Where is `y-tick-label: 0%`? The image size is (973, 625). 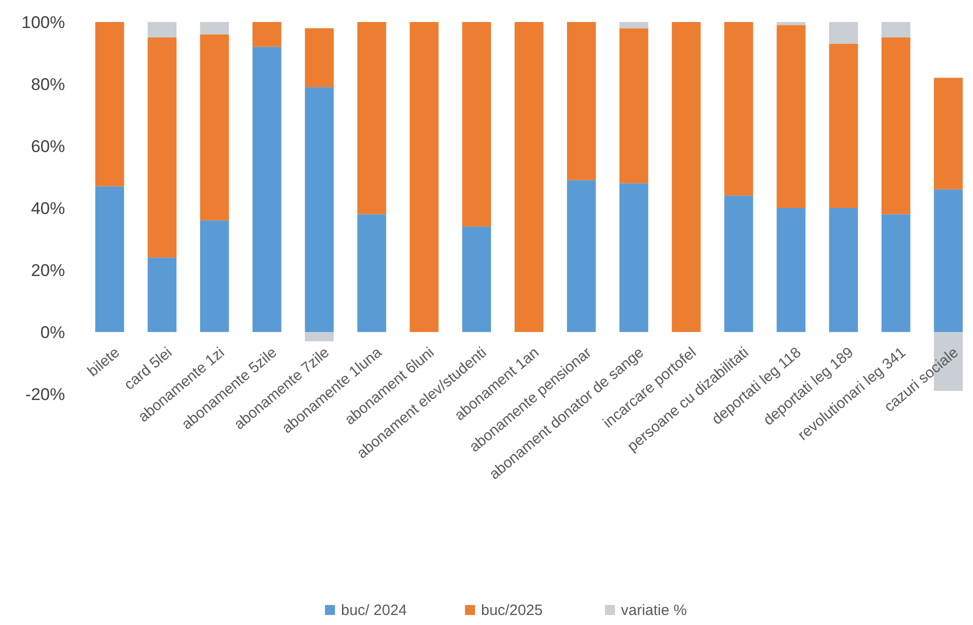
y-tick-label: 0% is located at coordinates (52, 332).